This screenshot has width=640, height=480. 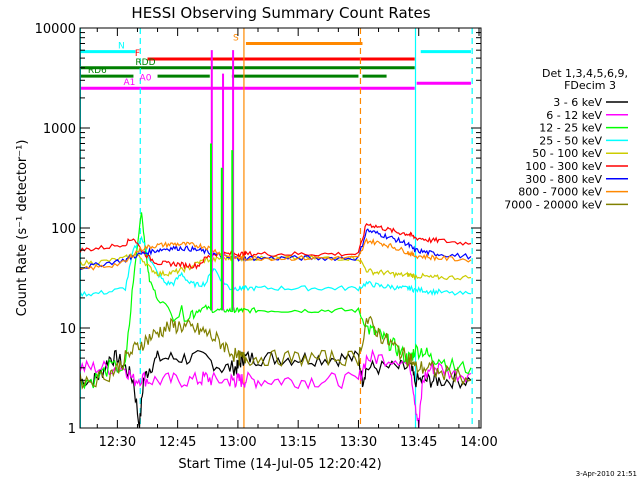 I want to click on legend-label: 100 - 300 keV, so click(x=563, y=166).